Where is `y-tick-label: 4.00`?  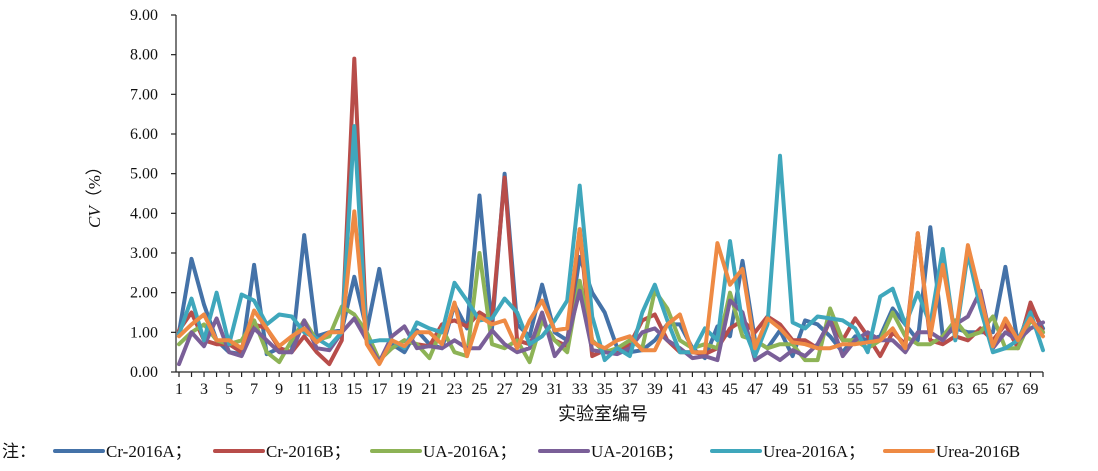 y-tick-label: 4.00 is located at coordinates (144, 213).